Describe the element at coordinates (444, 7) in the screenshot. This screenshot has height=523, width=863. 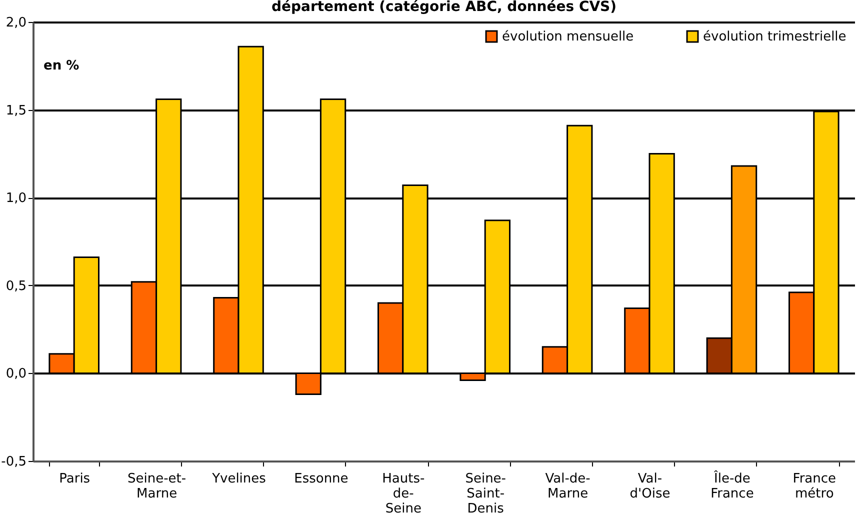
I see `chart-title: département (catégorie ABC, données CVS)` at that location.